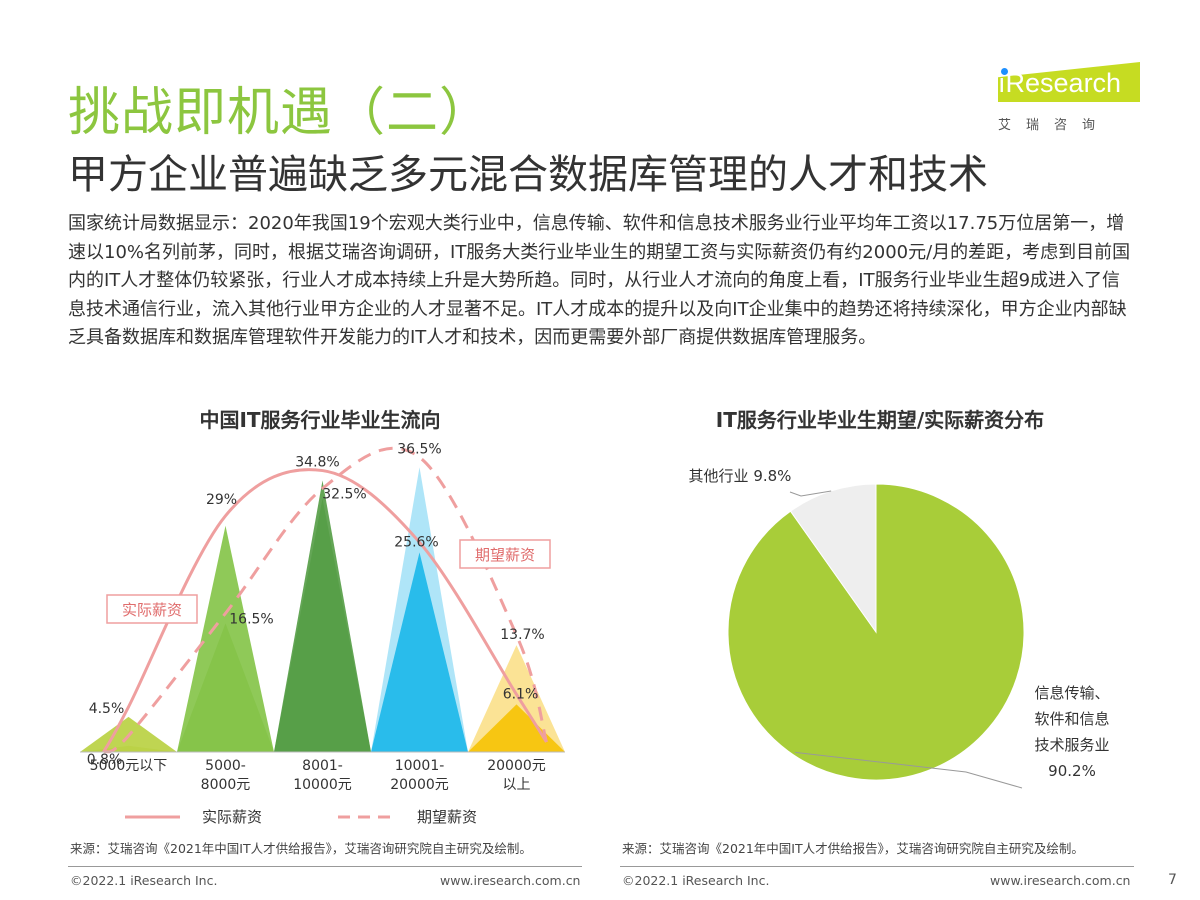  I want to click on page-number: 7, so click(1172, 880).